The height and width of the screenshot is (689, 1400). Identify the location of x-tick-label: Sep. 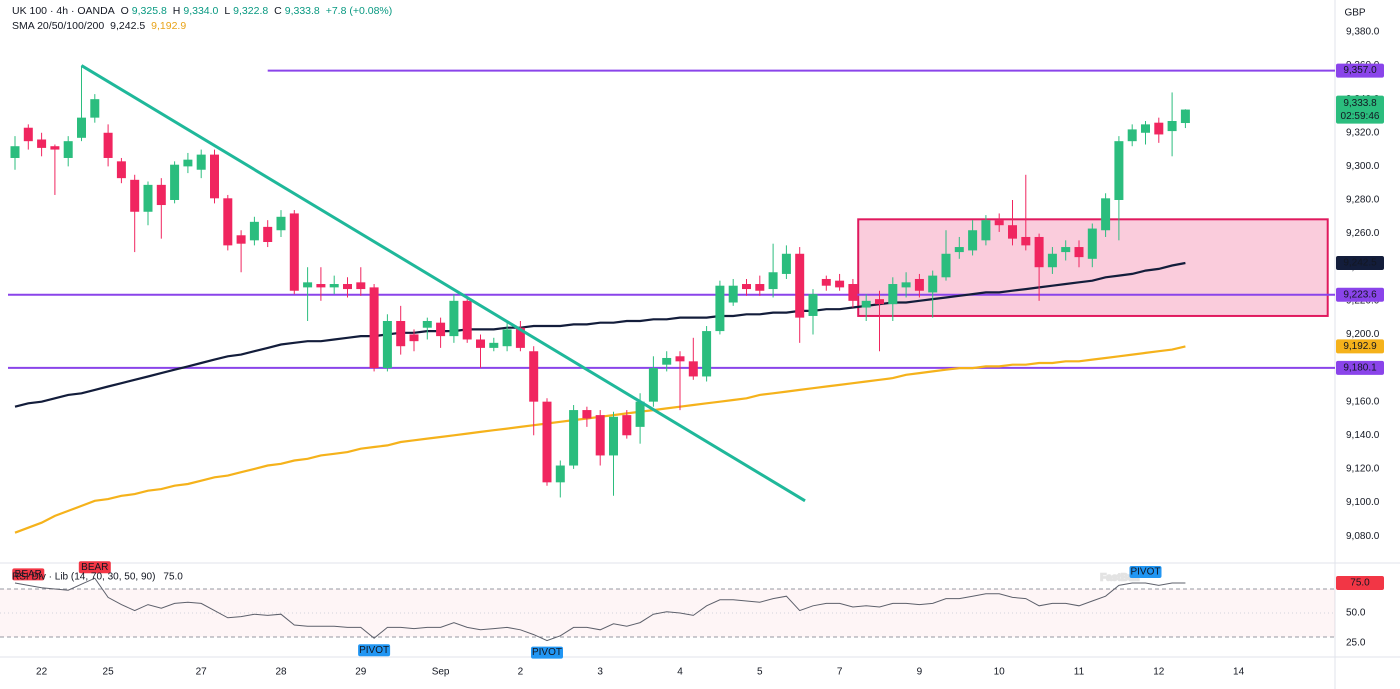
(441, 672).